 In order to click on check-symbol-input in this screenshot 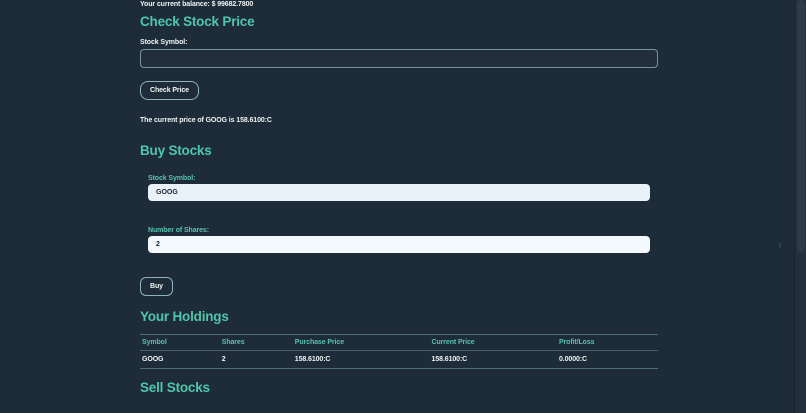, I will do `click(399, 58)`.